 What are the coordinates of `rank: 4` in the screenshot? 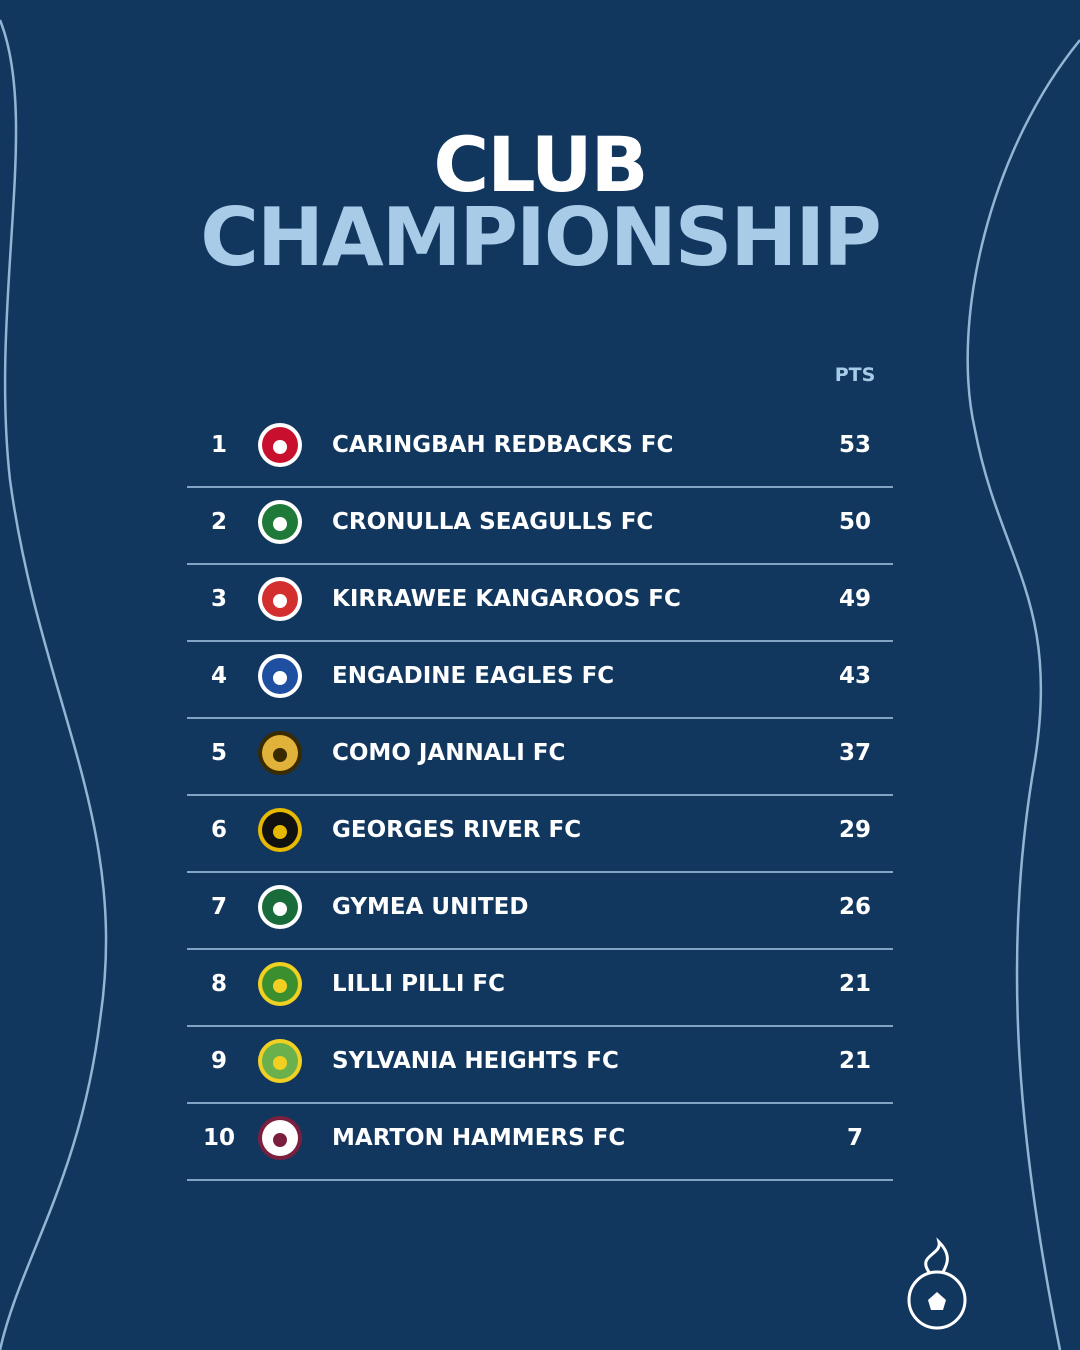 It's located at (218, 676).